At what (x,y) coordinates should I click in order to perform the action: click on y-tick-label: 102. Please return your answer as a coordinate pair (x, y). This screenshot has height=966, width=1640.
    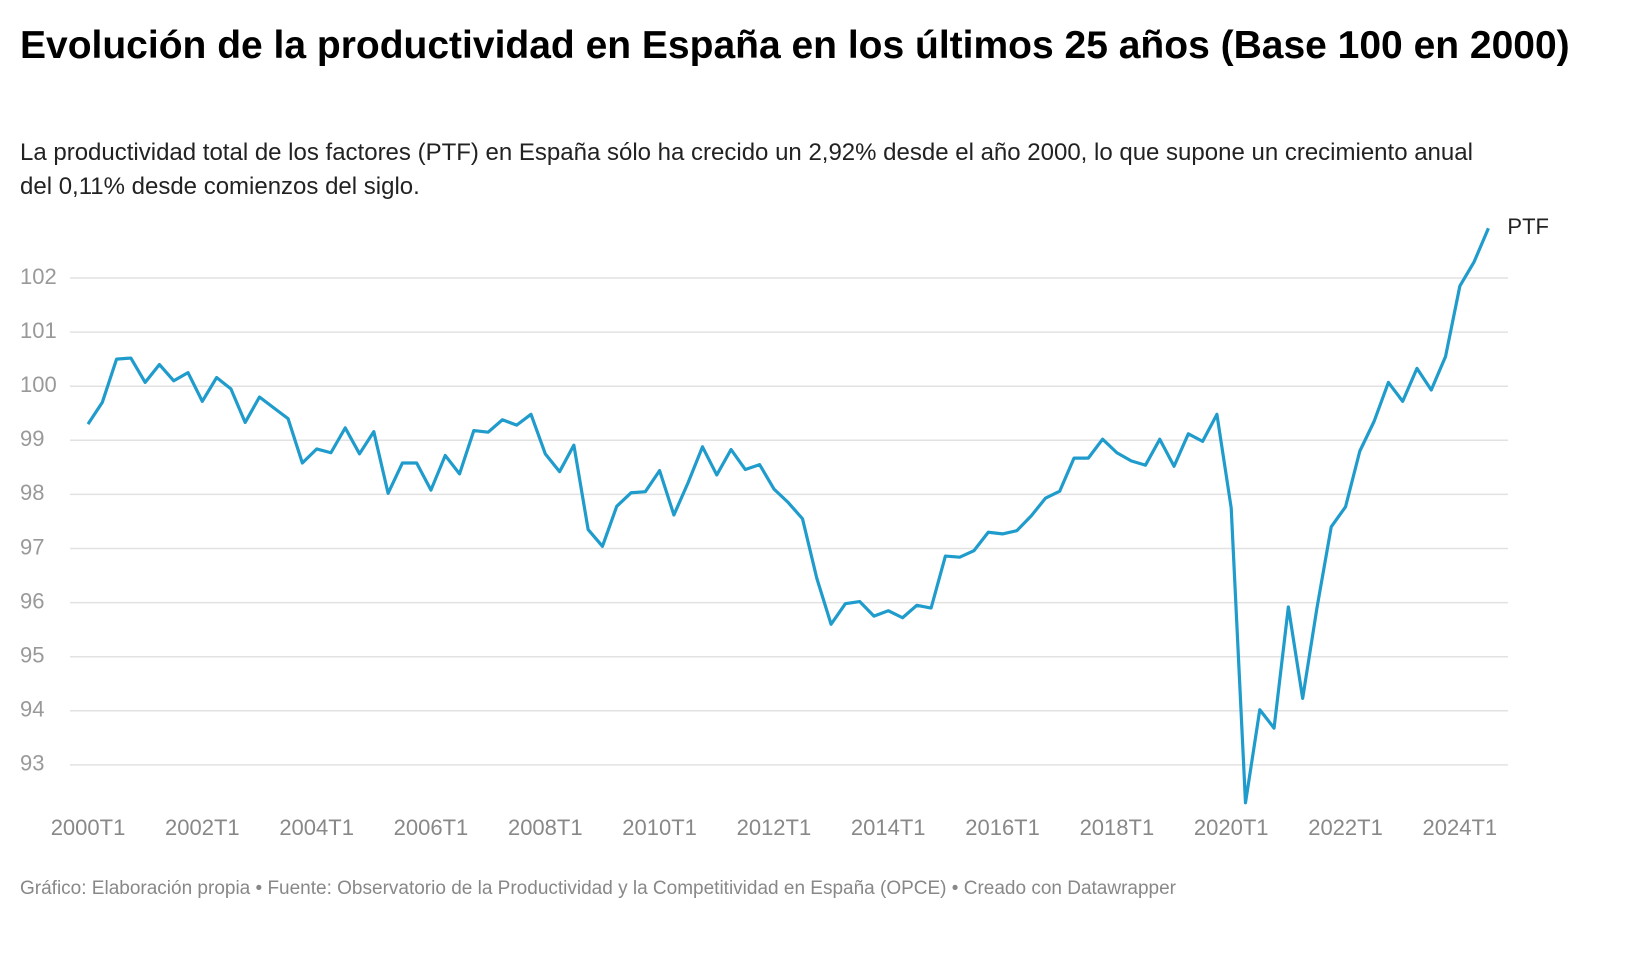
    Looking at the image, I should click on (38, 276).